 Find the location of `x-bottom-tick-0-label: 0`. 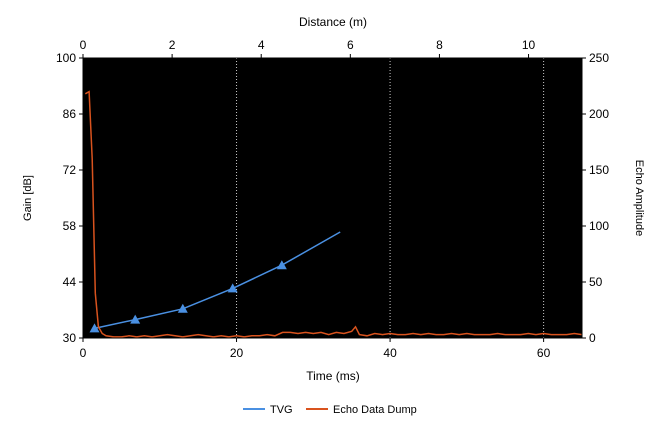

x-bottom-tick-0-label: 0 is located at coordinates (83, 353).